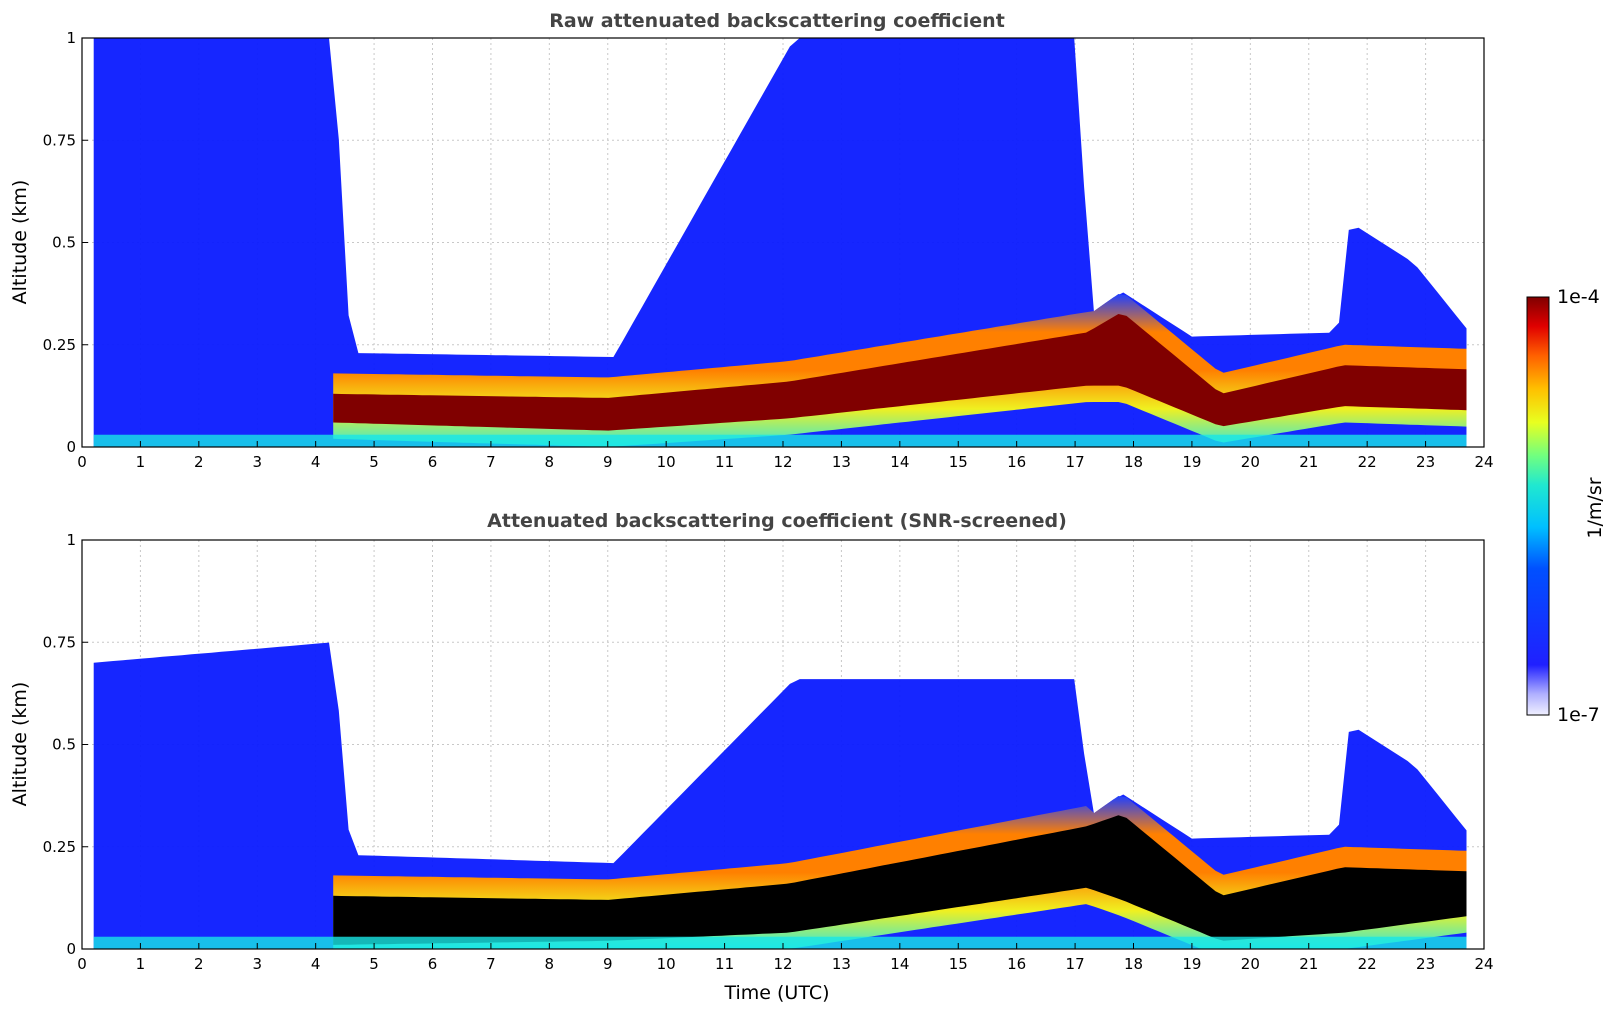 Image resolution: width=1621 pixels, height=1020 pixels. Describe the element at coordinates (1538, 506) in the screenshot. I see `colorbar-gradient` at that location.